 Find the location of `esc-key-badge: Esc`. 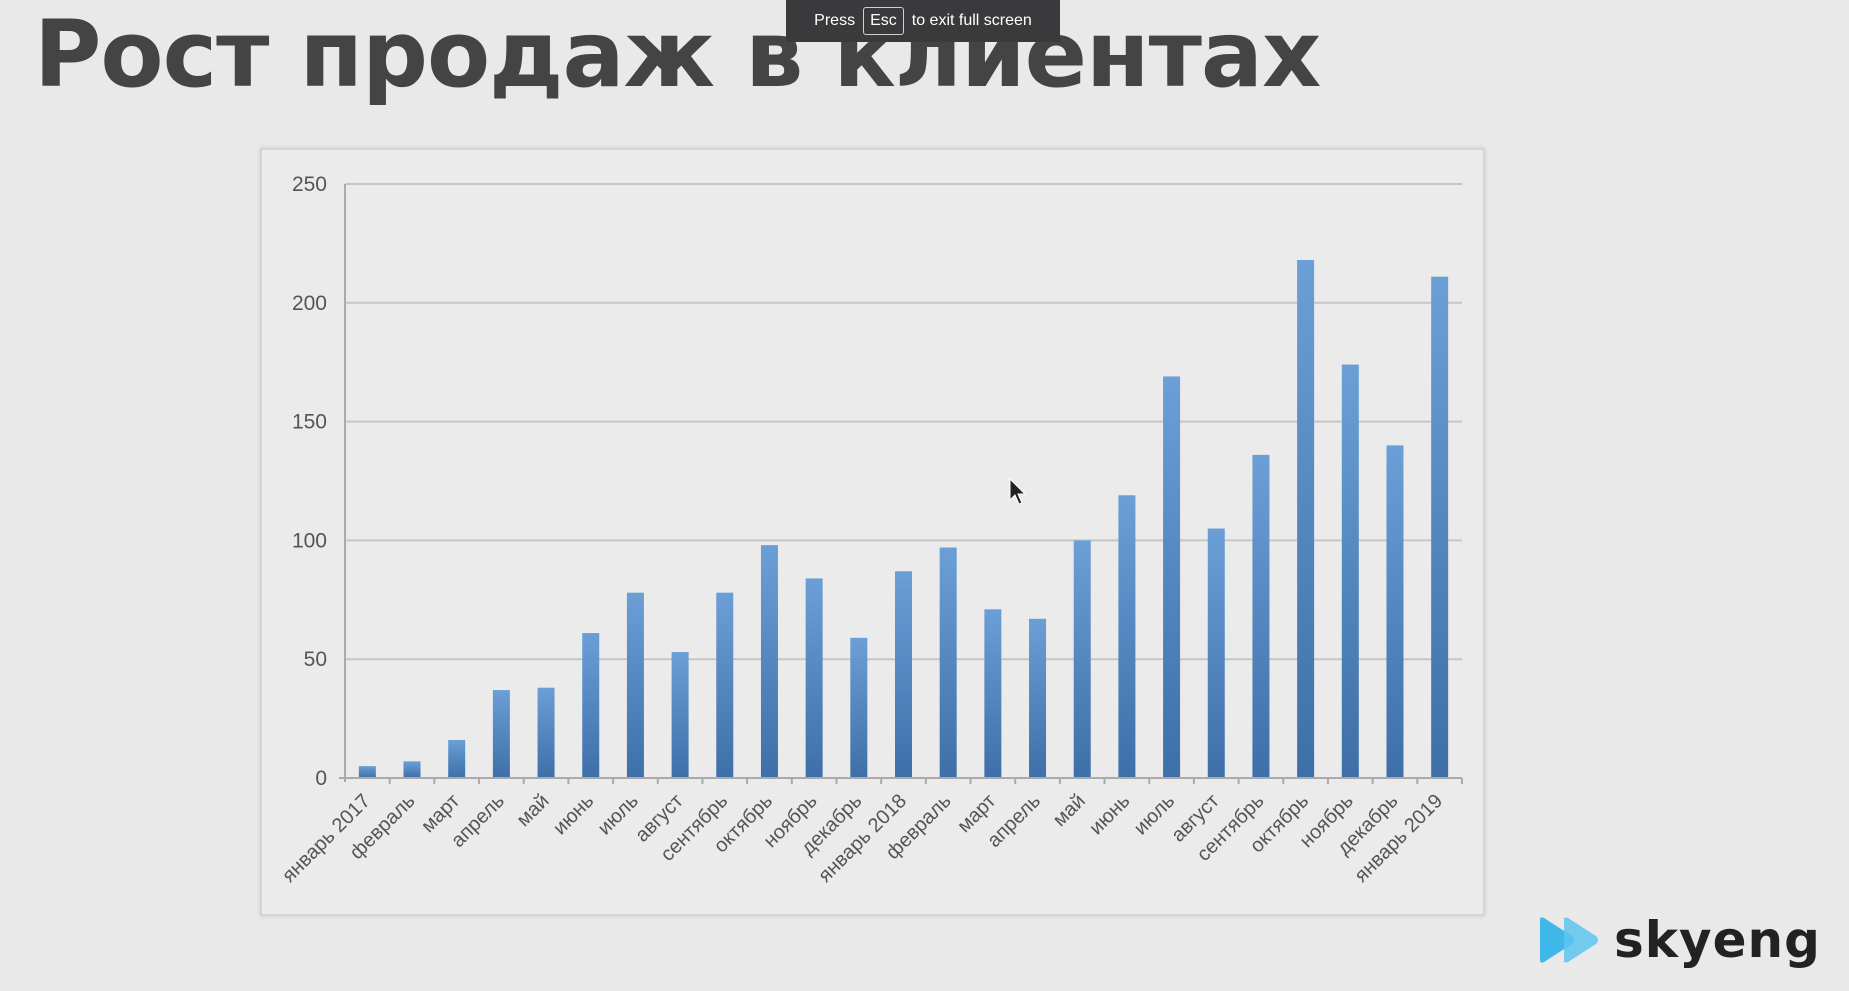

esc-key-badge: Esc is located at coordinates (883, 21).